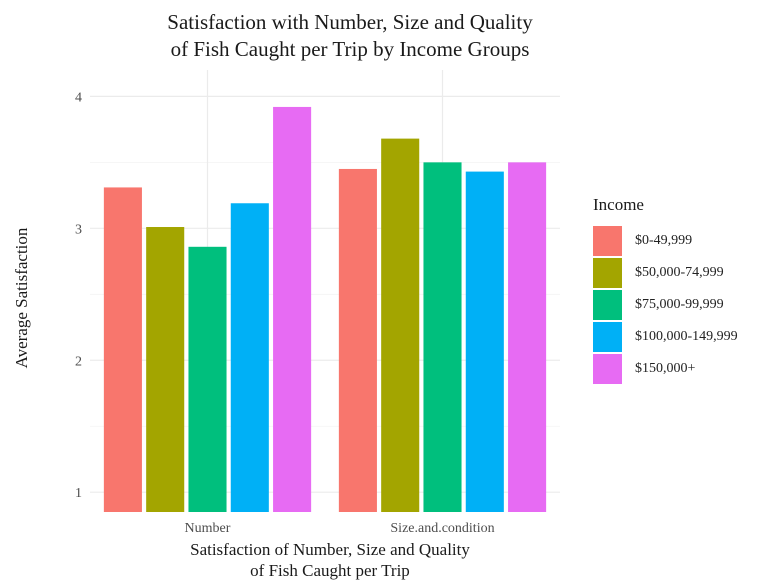  Describe the element at coordinates (340, 528) in the screenshot. I see `x-tick-labels: Number Size.and.condition` at that location.